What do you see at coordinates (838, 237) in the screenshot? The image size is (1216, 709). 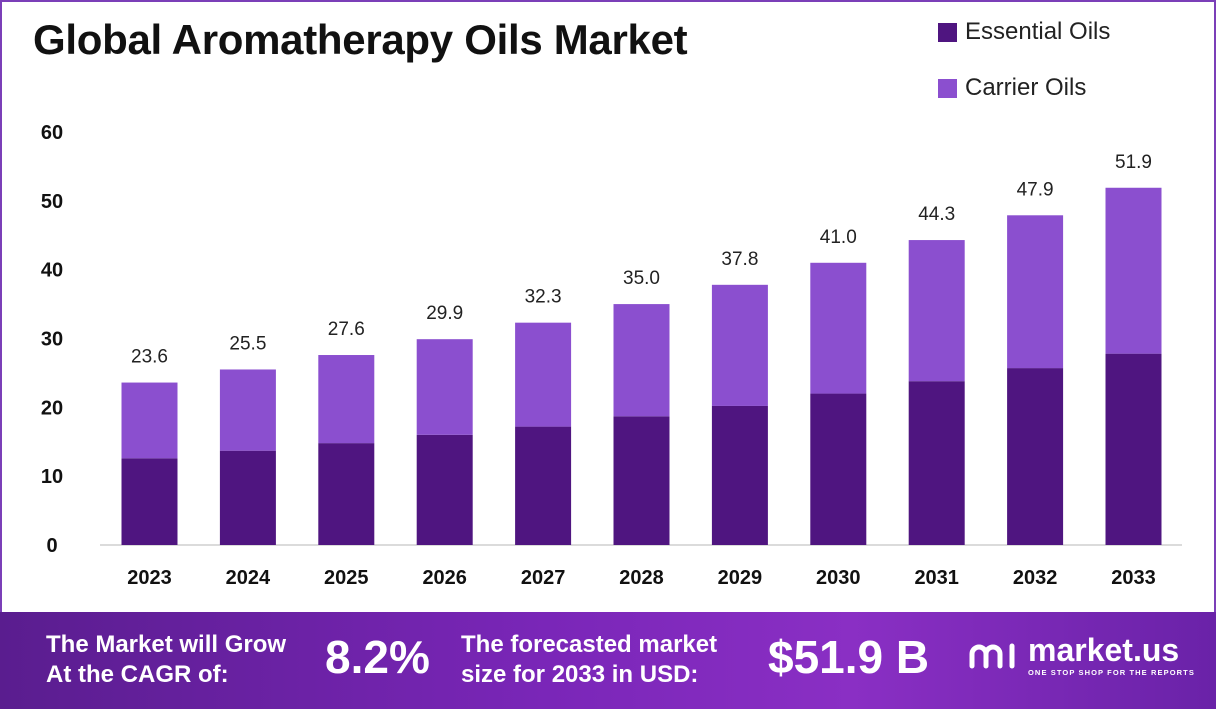 I see `data-label-total-2030: 41.0` at bounding box center [838, 237].